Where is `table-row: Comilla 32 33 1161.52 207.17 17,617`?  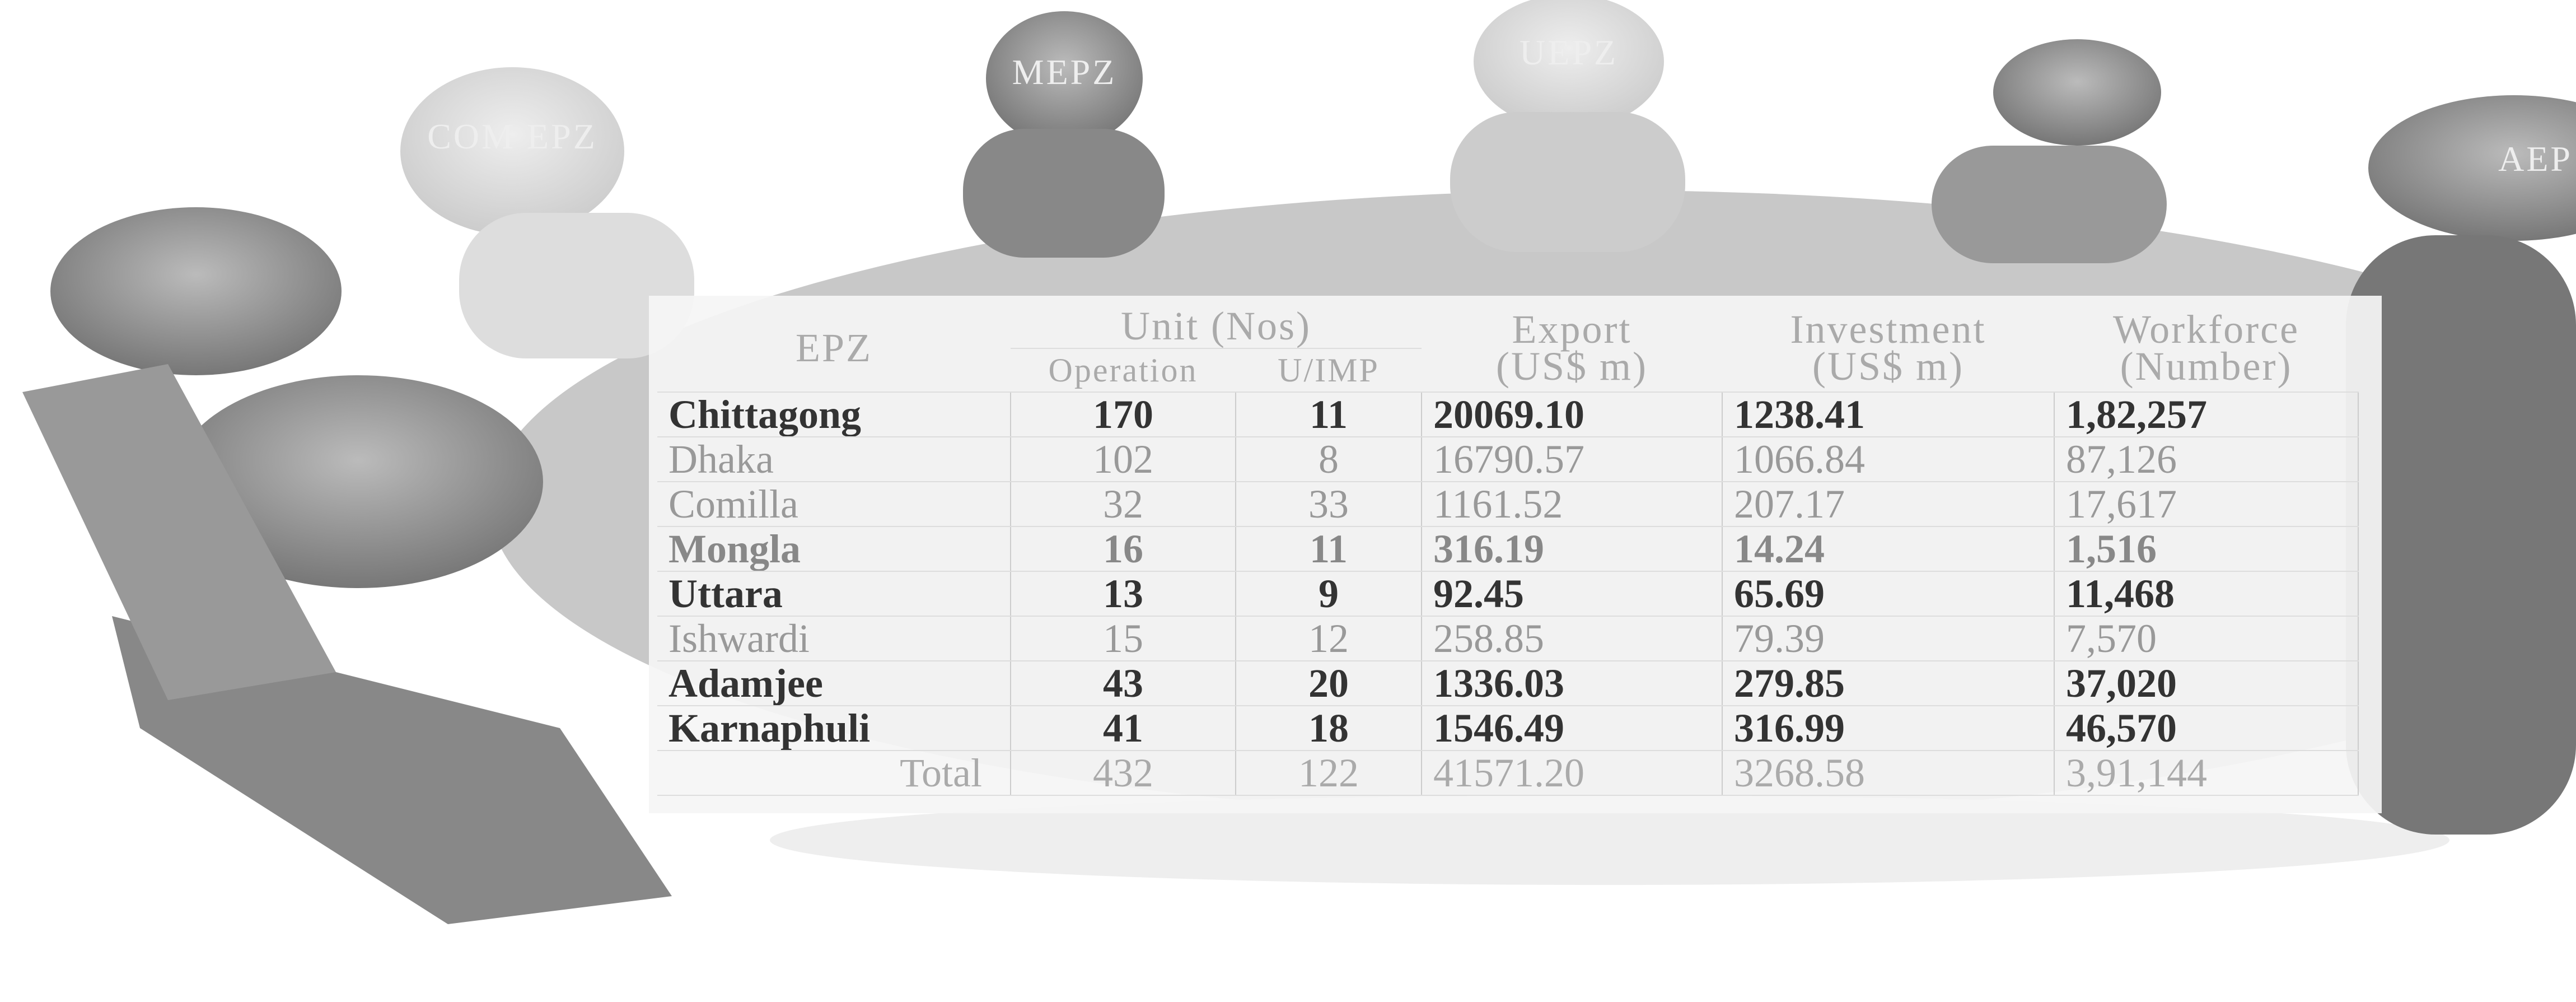 table-row: Comilla 32 33 1161.52 207.17 17,617 is located at coordinates (1508, 505).